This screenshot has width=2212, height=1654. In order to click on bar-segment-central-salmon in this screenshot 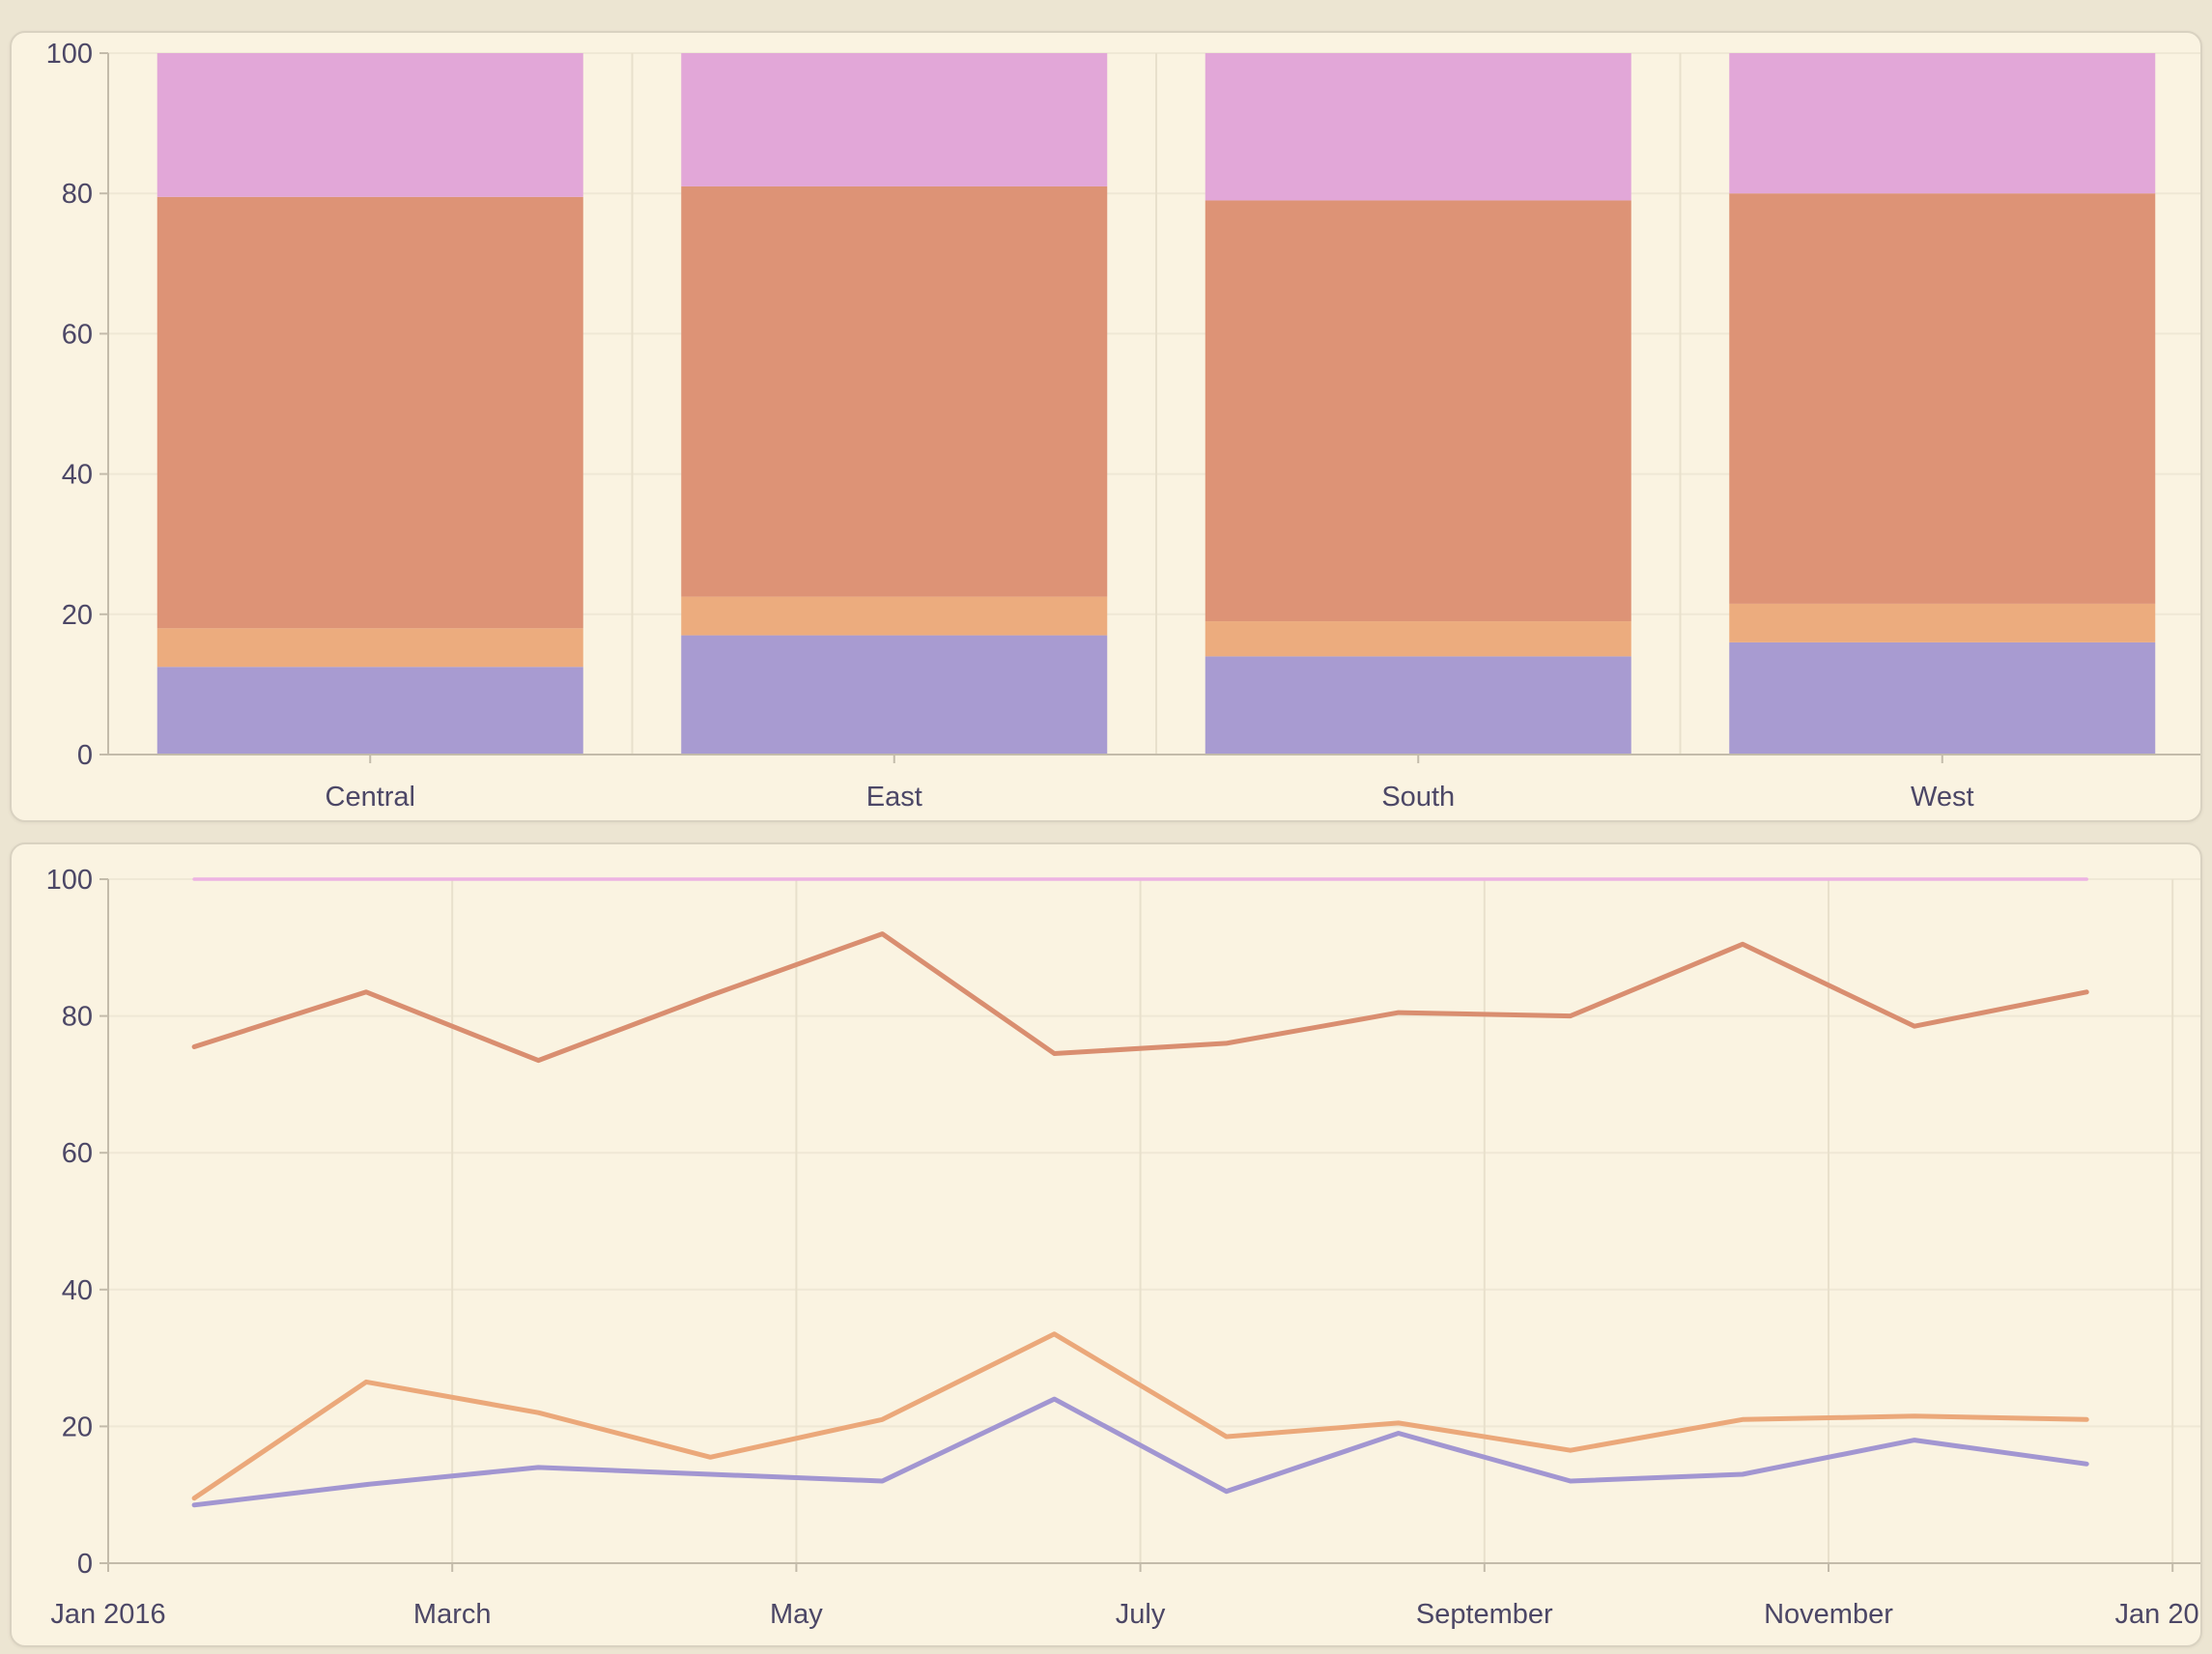, I will do `click(369, 413)`.